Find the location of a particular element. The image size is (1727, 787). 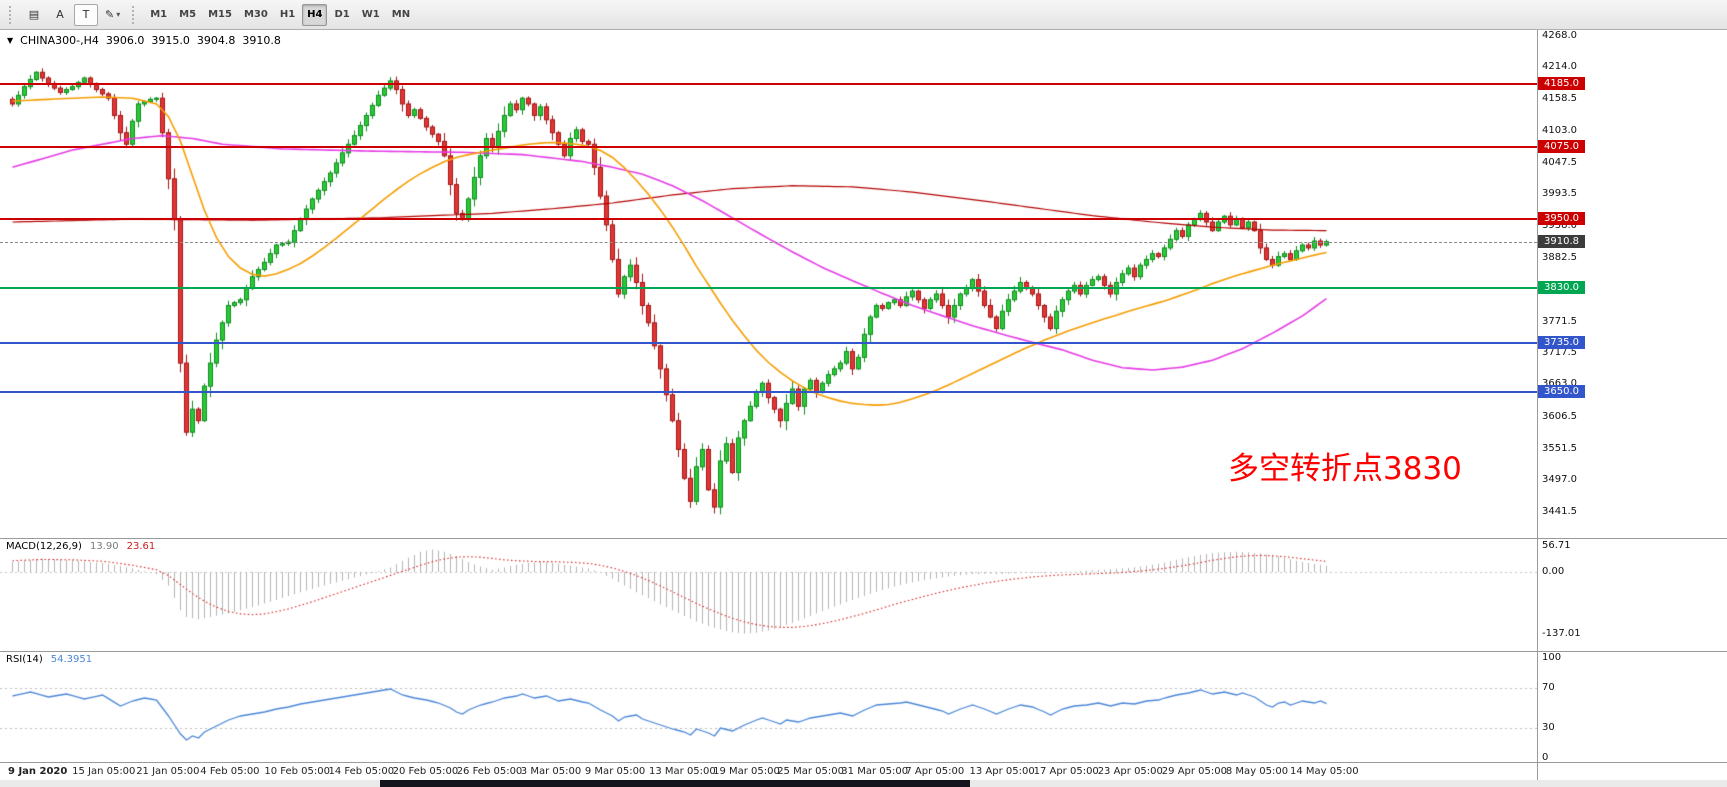

macd-title: MACD(12,26,9) 13.90 23.61 is located at coordinates (80, 546).